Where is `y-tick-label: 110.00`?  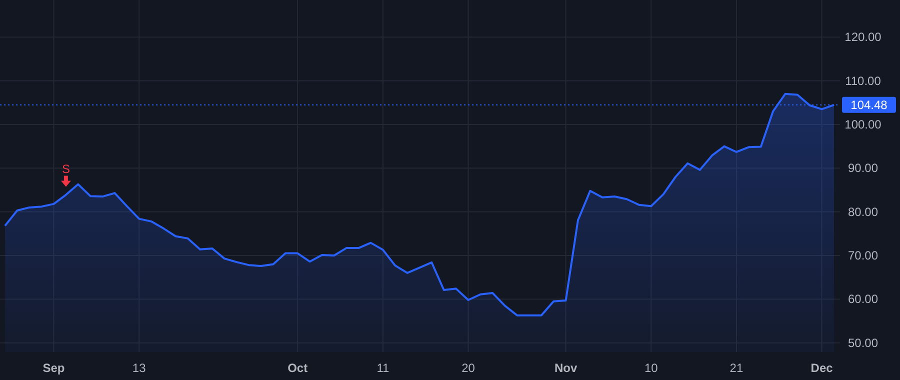
y-tick-label: 110.00 is located at coordinates (863, 81).